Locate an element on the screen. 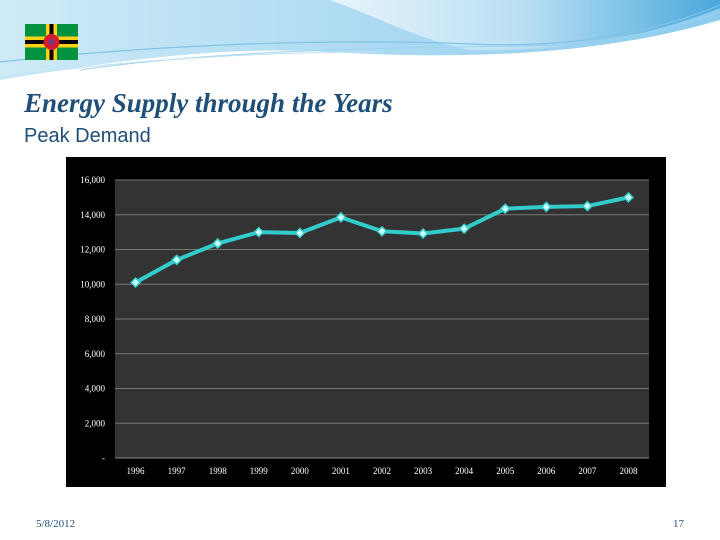 Image resolution: width=720 pixels, height=540 pixels. x-tick-label: 2008 is located at coordinates (628, 471).